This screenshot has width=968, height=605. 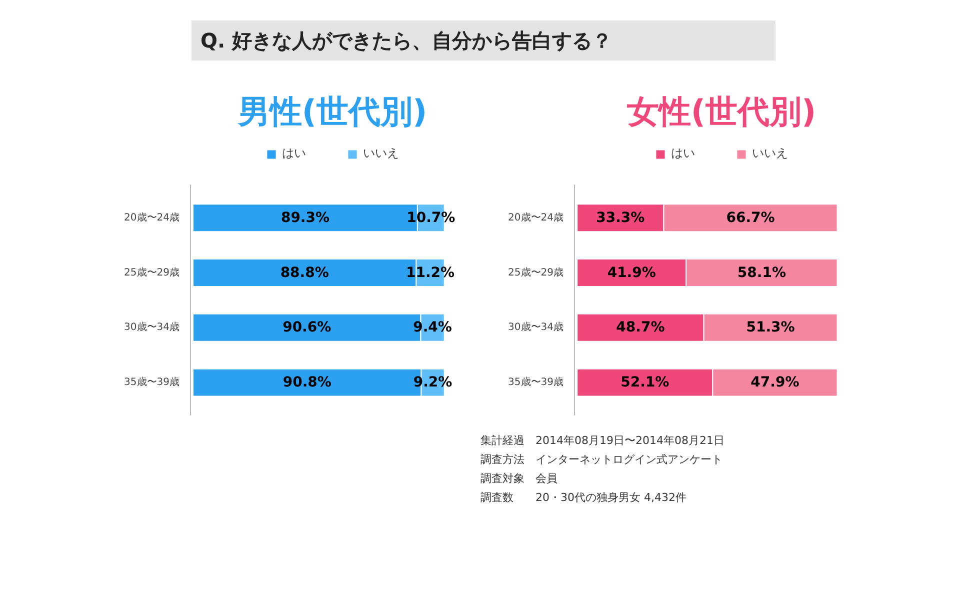 I want to click on data-label: 66.7%, so click(x=750, y=218).